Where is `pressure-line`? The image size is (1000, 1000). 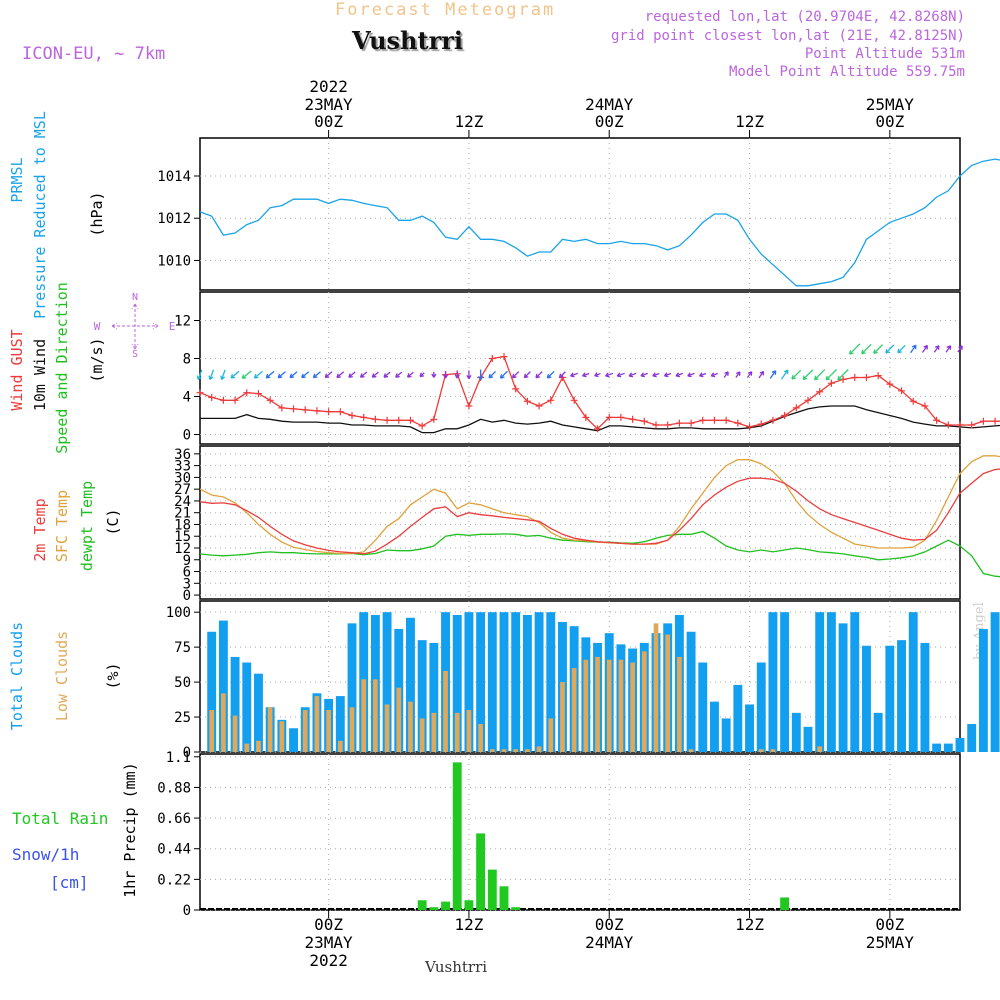 pressure-line is located at coordinates (599, 222).